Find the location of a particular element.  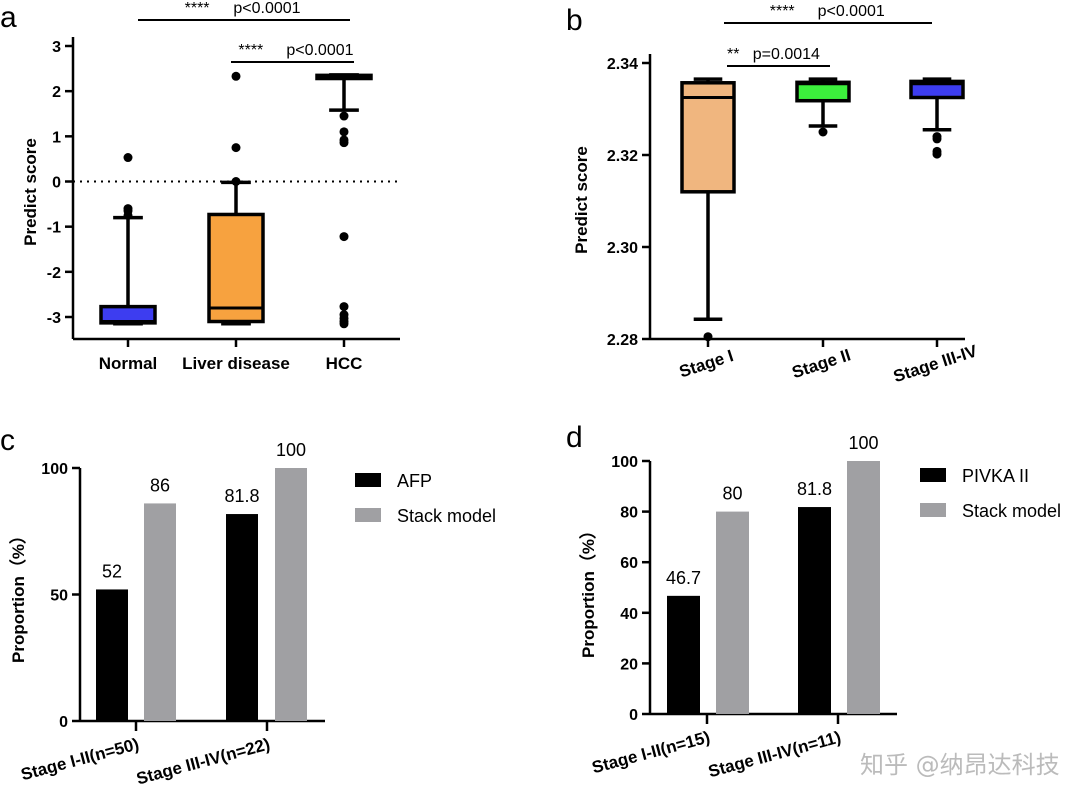

x-tick-label: Stage III-IV is located at coordinates (935, 363).